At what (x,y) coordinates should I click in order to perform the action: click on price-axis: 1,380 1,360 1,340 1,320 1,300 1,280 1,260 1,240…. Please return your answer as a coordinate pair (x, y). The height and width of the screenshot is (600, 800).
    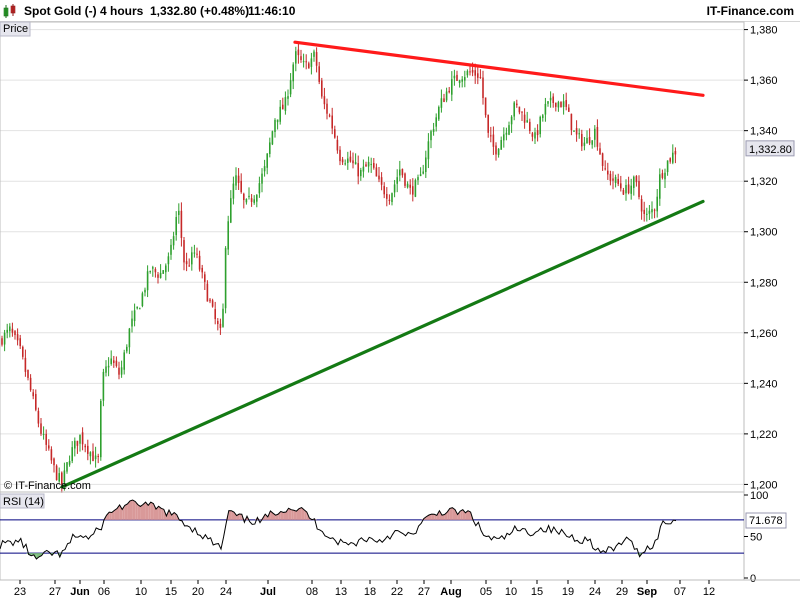
    Looking at the image, I should click on (761, 258).